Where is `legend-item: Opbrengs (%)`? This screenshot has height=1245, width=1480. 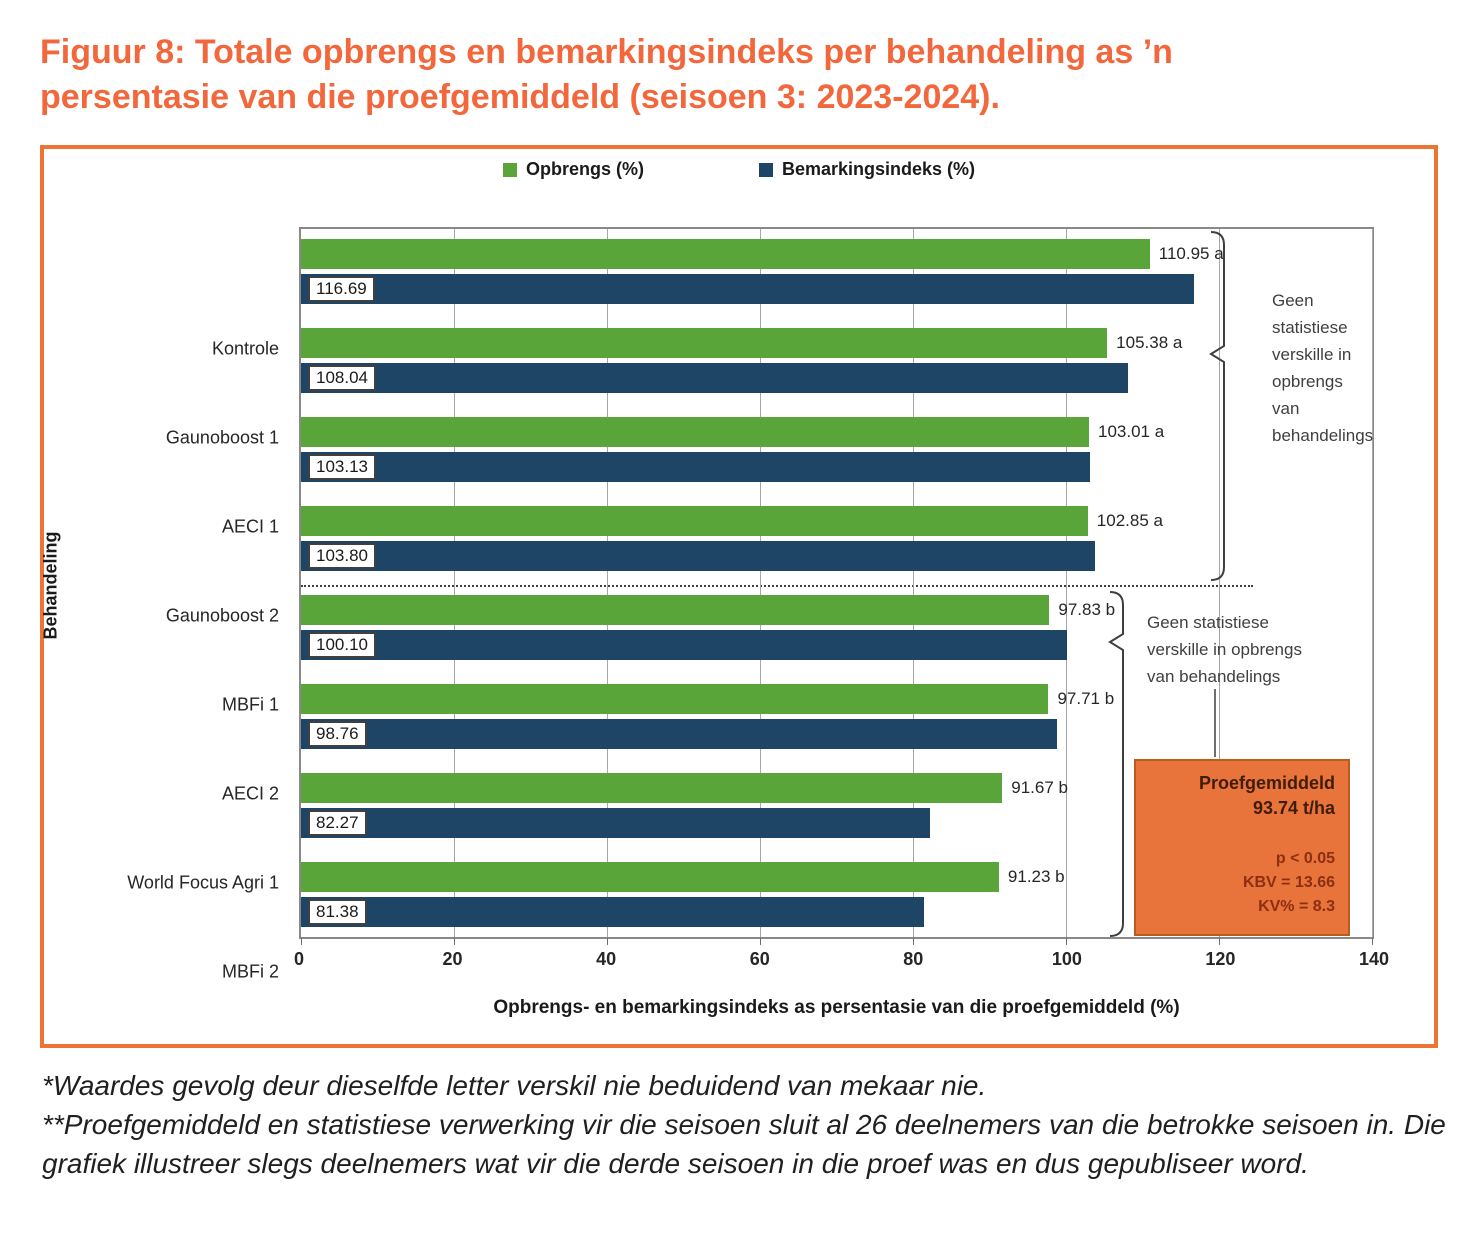
legend-item: Opbrengs (%) is located at coordinates (573, 169).